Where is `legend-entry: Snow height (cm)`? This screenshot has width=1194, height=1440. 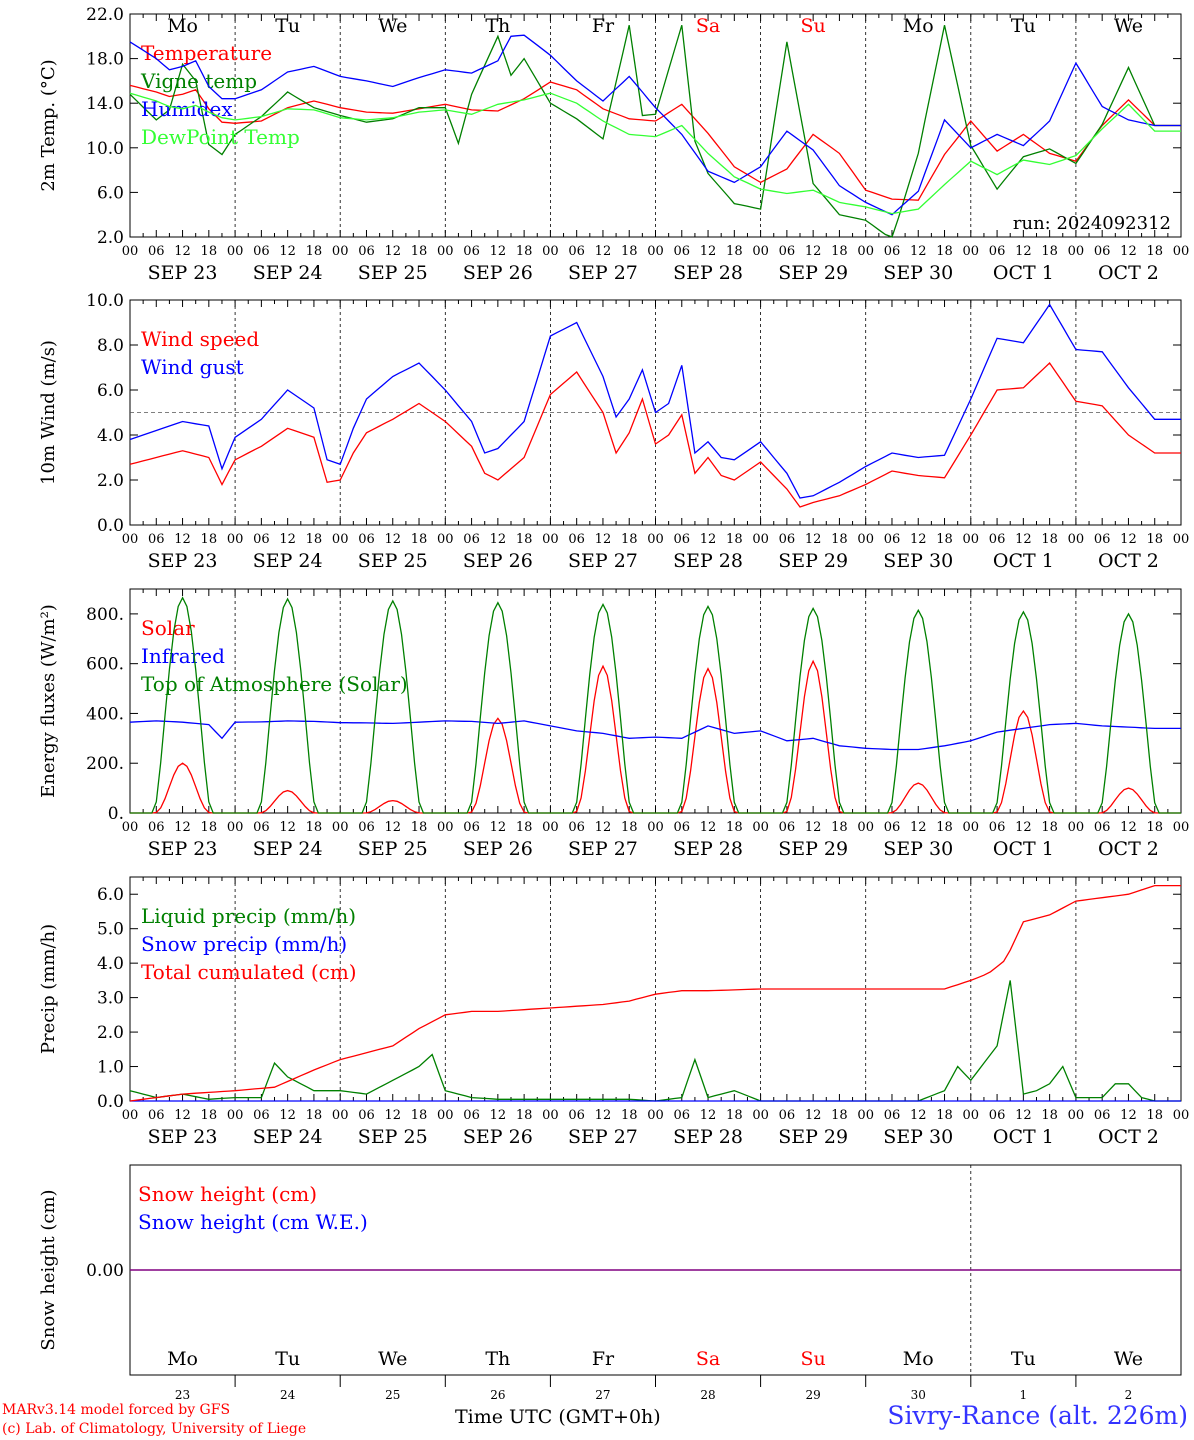
legend-entry: Snow height (cm) is located at coordinates (227, 1194).